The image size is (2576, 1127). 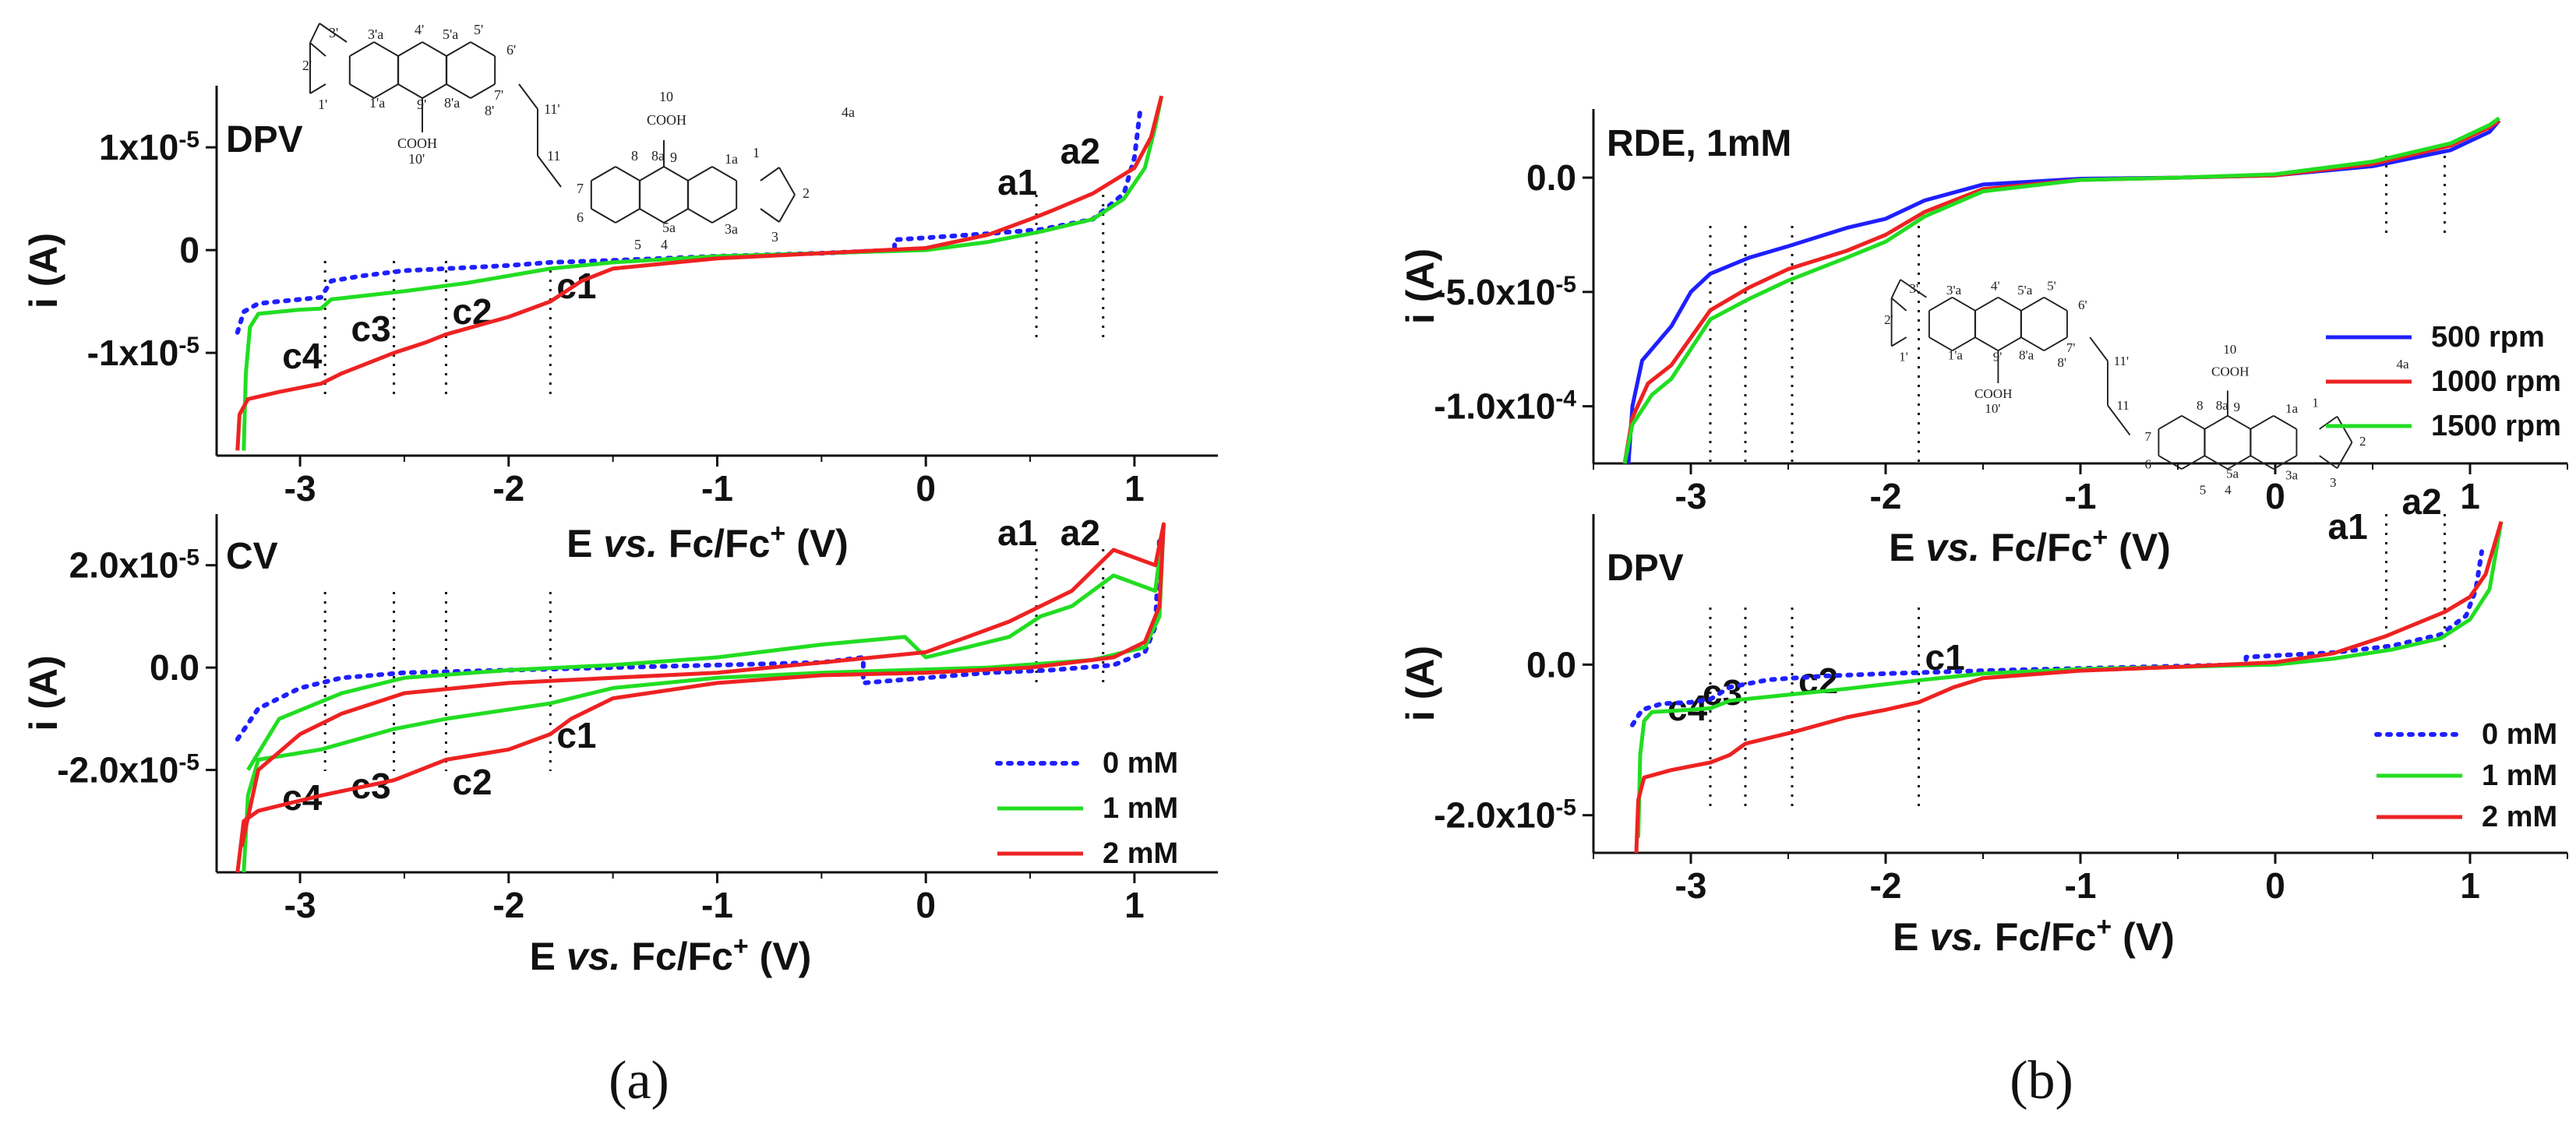 I want to click on y-tick-label: 0.0, so click(x=174, y=667).